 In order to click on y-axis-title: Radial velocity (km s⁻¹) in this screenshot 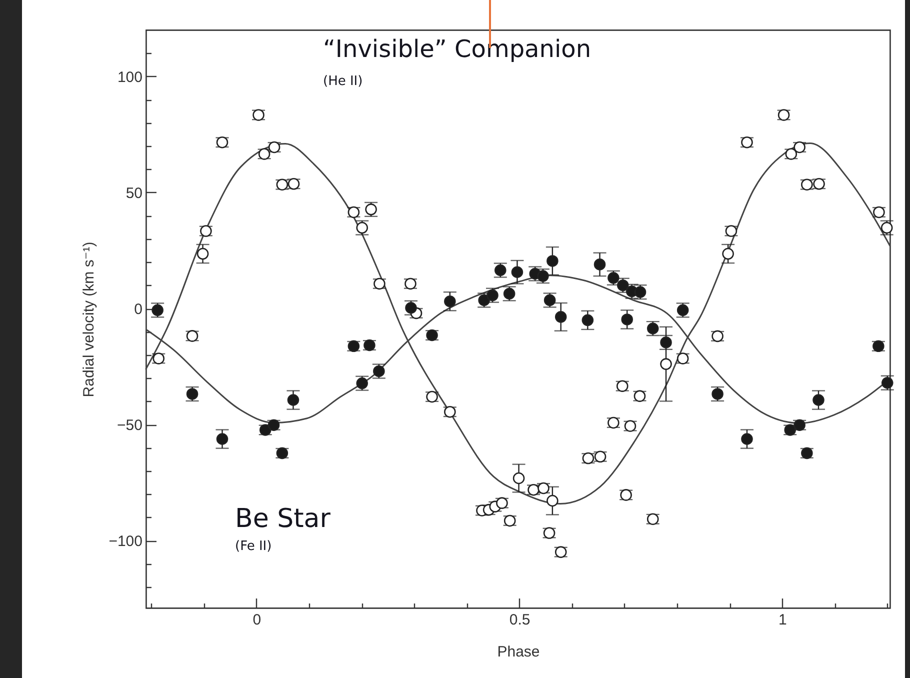, I will do `click(89, 320)`.